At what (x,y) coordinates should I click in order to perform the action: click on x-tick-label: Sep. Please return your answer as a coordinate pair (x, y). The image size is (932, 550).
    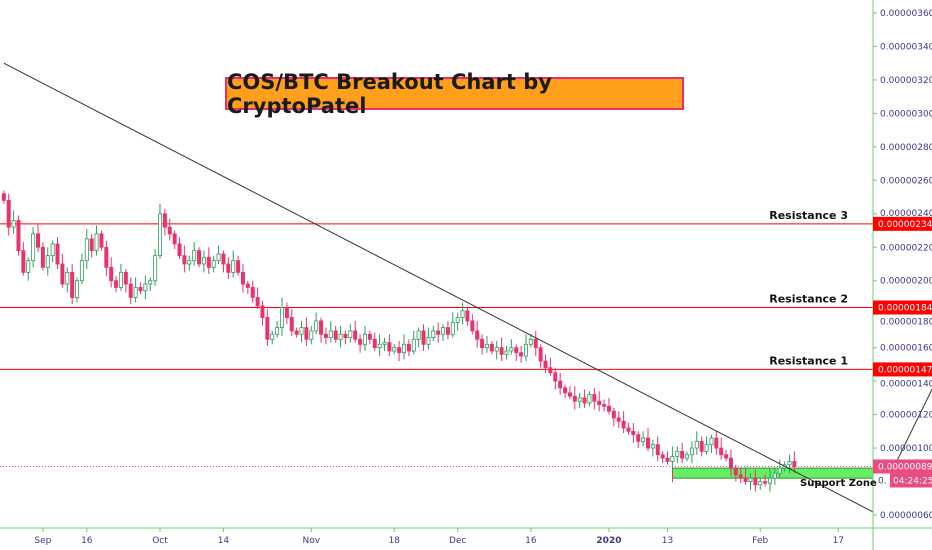
    Looking at the image, I should click on (42, 541).